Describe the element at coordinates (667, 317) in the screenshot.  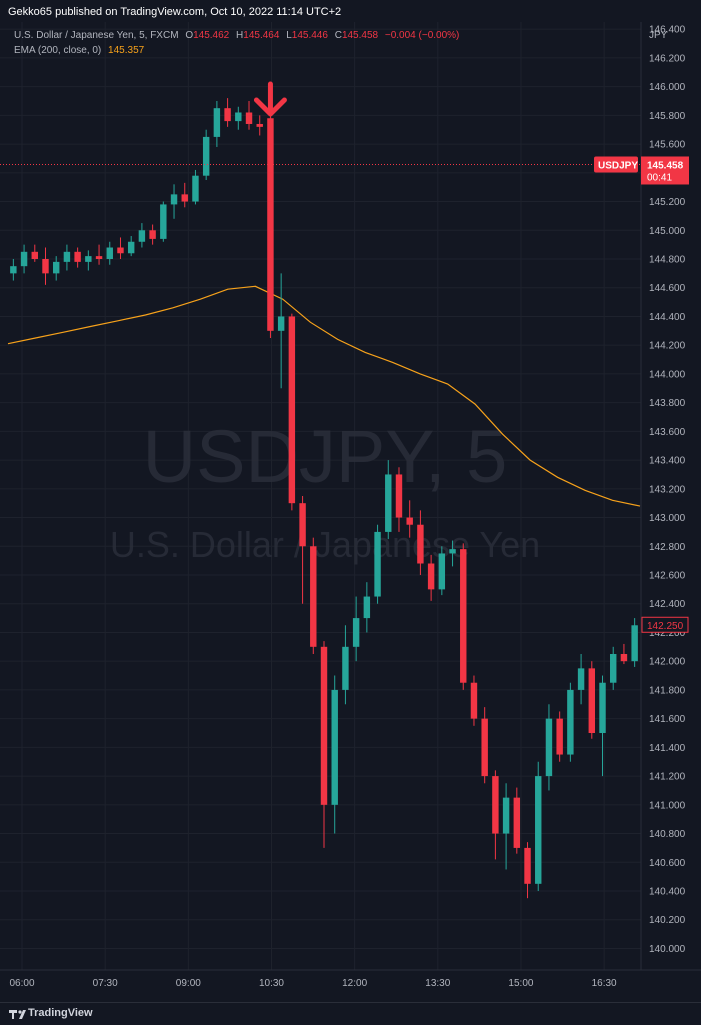
I see `y-tick-label: 144.400` at that location.